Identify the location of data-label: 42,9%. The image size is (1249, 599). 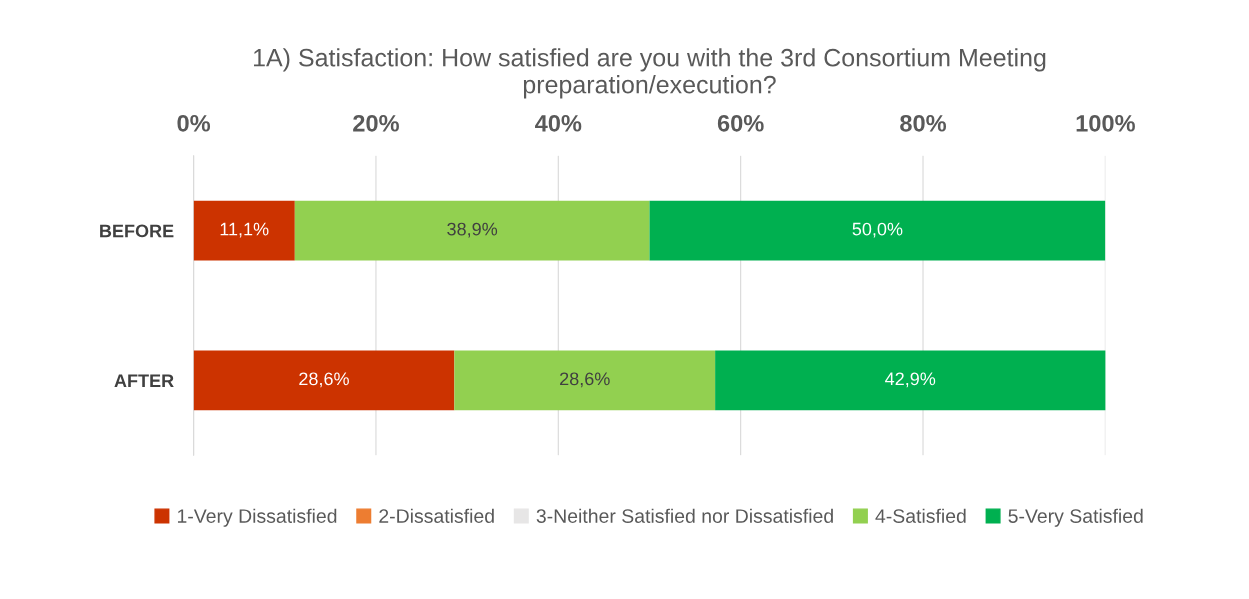
(910, 380).